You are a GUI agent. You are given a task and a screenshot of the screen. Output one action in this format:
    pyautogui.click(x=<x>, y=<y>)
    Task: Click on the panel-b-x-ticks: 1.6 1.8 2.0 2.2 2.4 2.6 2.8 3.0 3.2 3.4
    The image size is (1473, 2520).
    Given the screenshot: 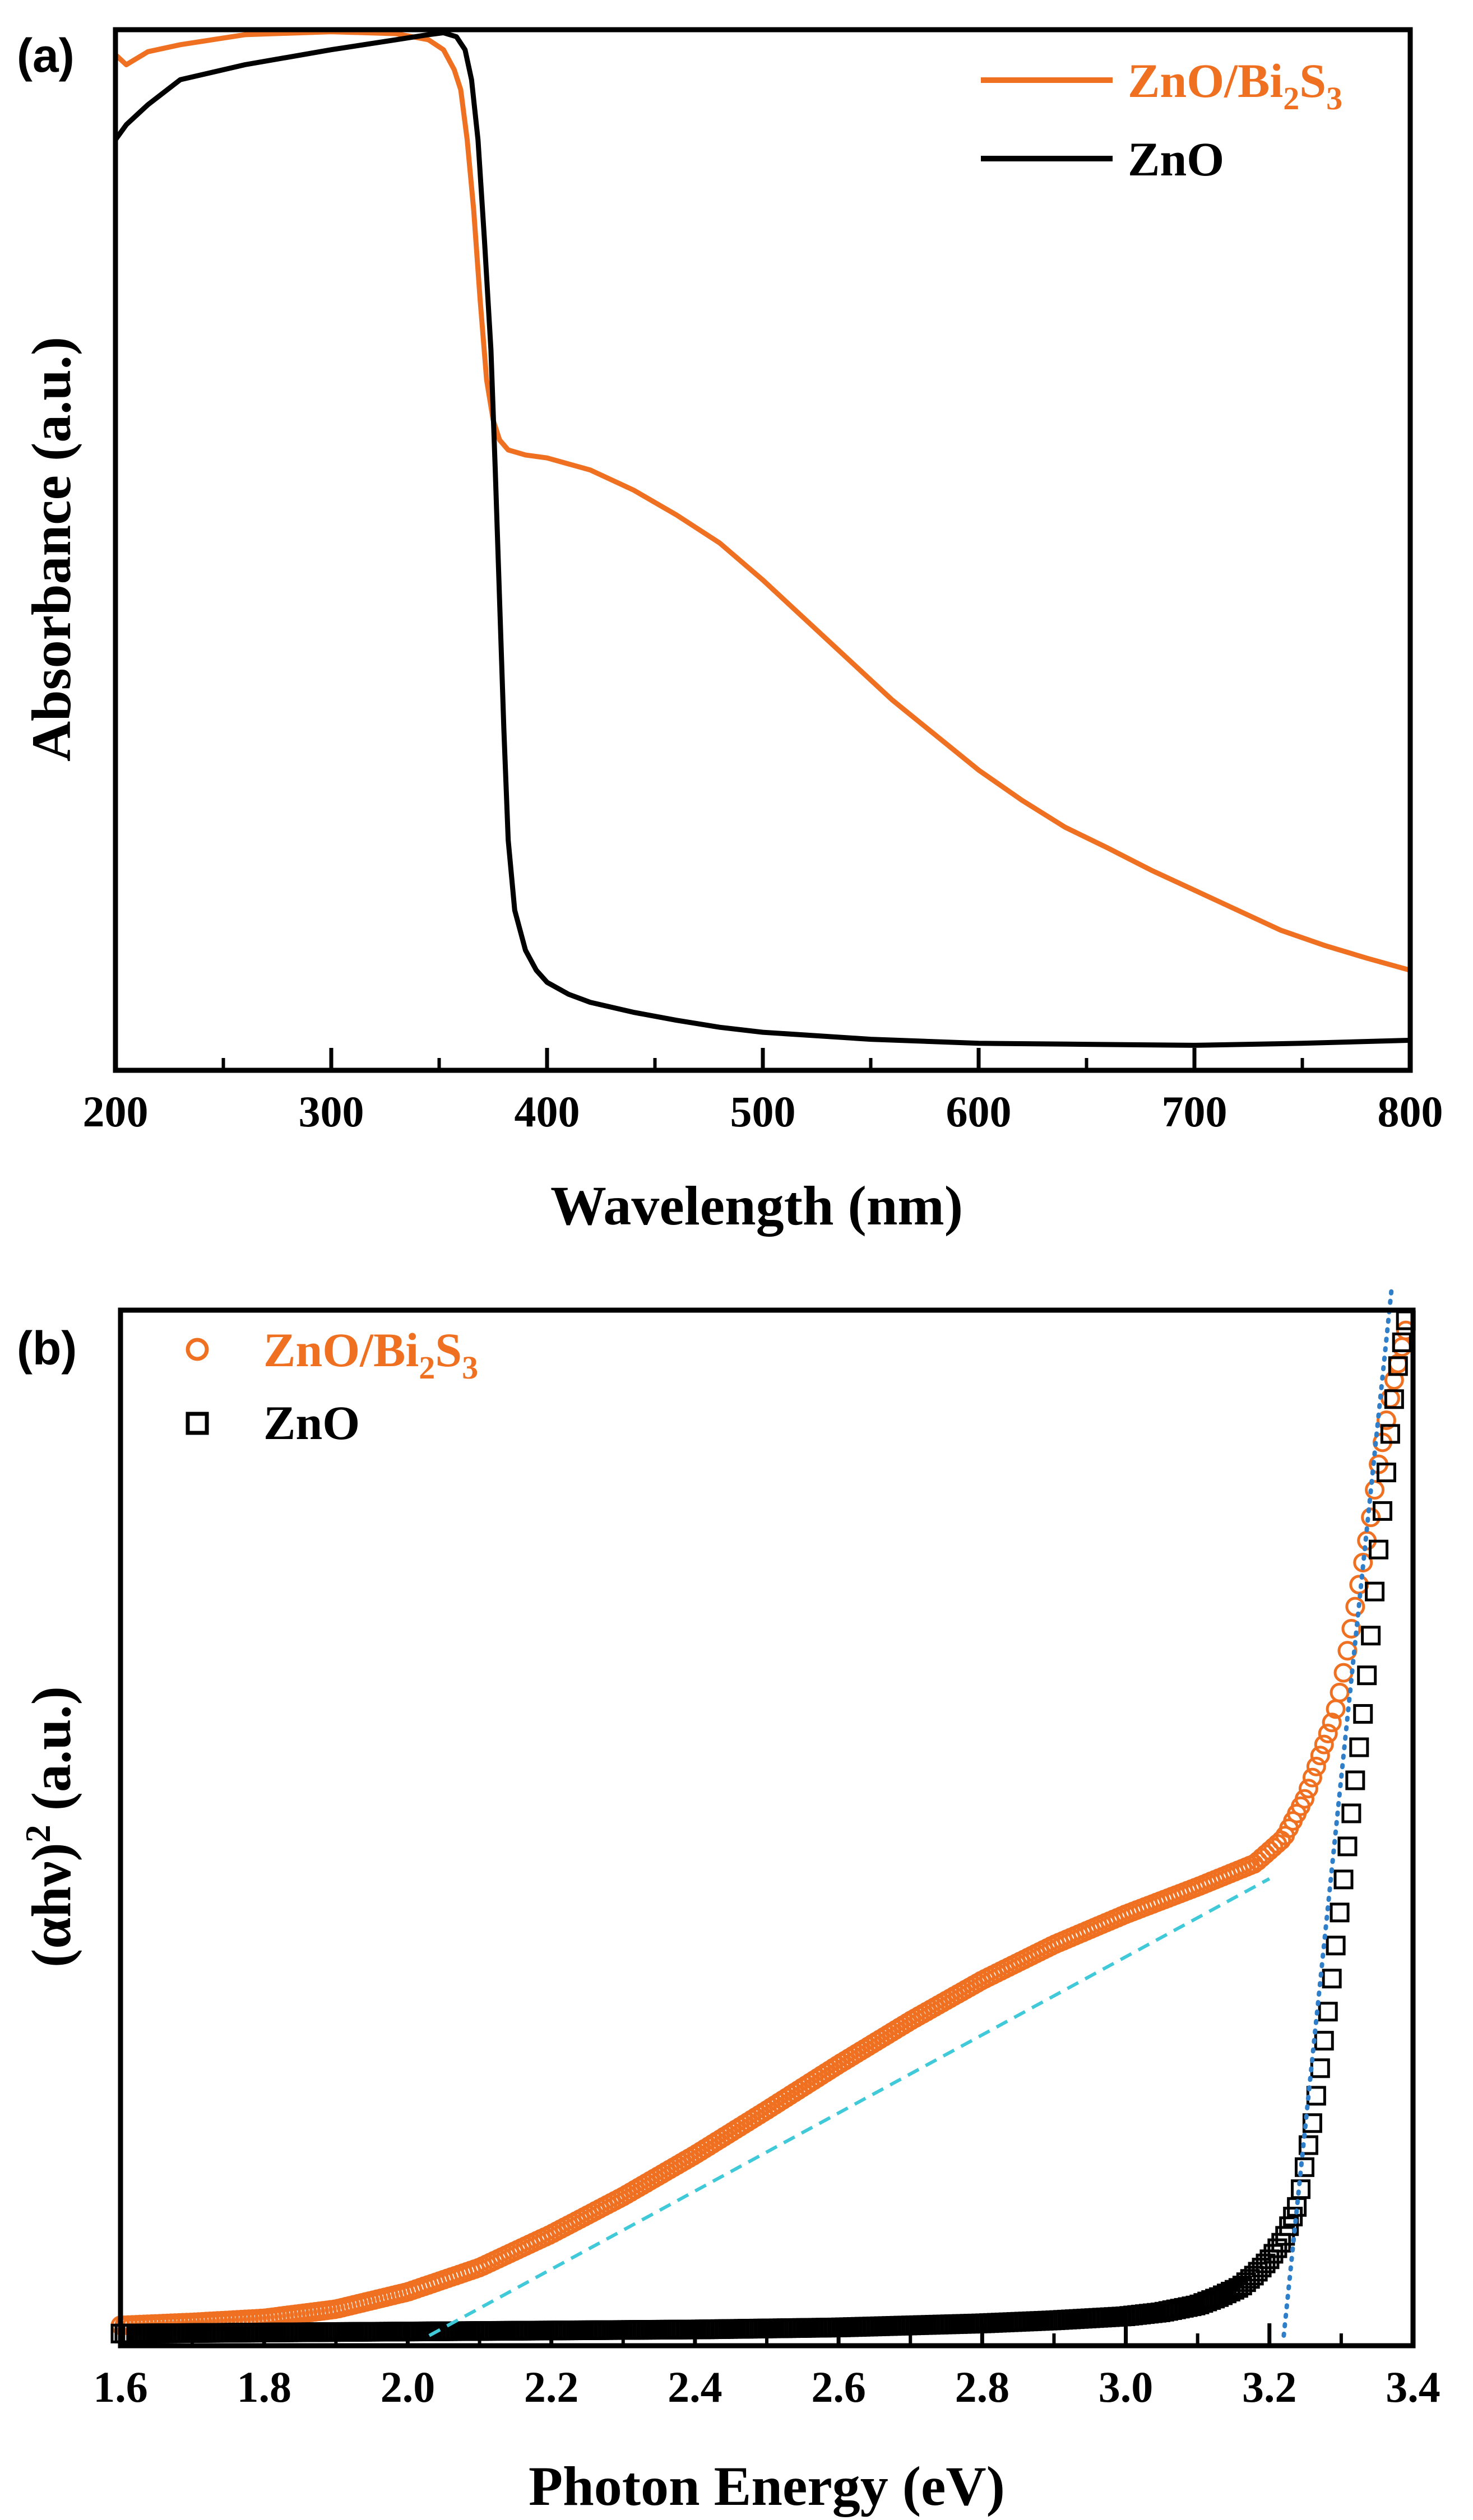 What is the action you would take?
    pyautogui.click(x=766, y=2367)
    